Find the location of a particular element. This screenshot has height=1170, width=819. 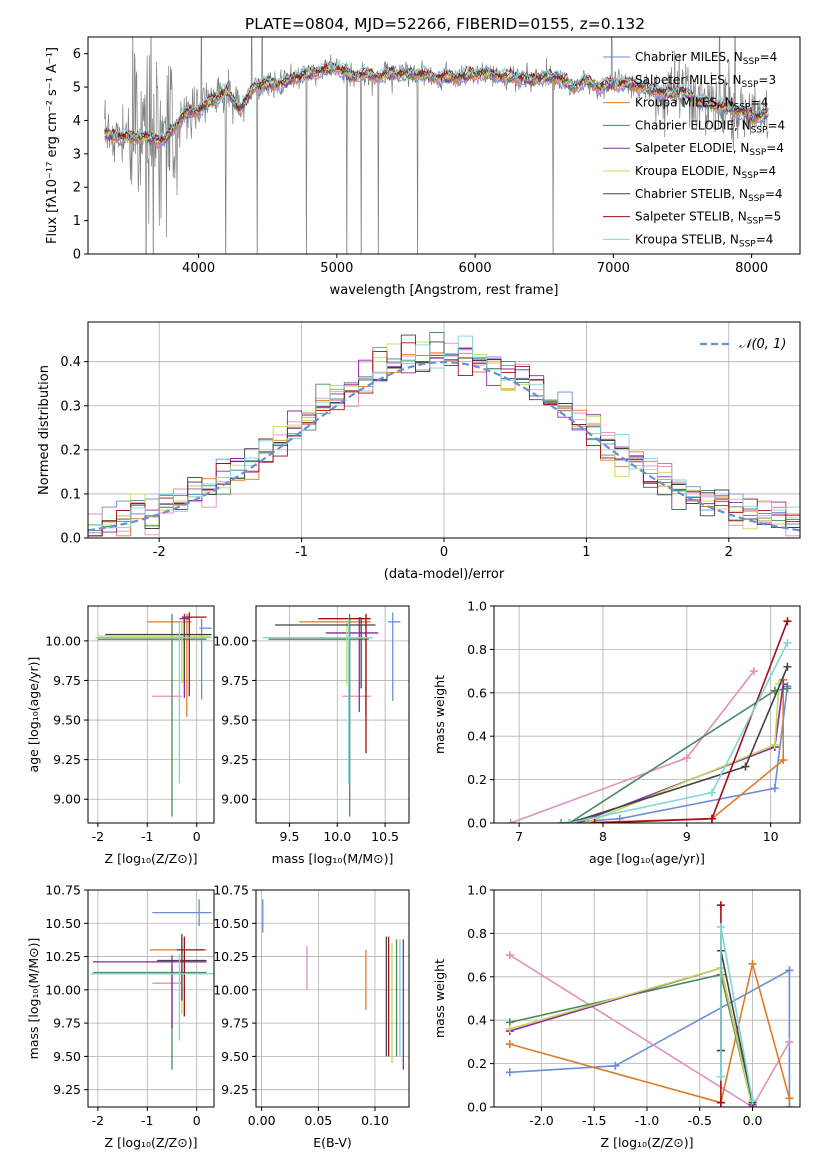

y-tick-label: 10.00 is located at coordinates (63, 640).